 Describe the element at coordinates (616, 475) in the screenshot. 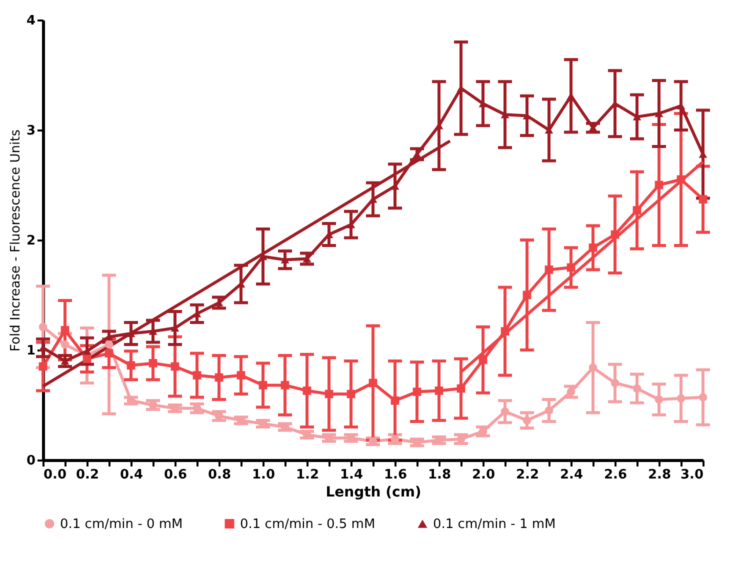

I see `x-tick-label: 2.6` at that location.